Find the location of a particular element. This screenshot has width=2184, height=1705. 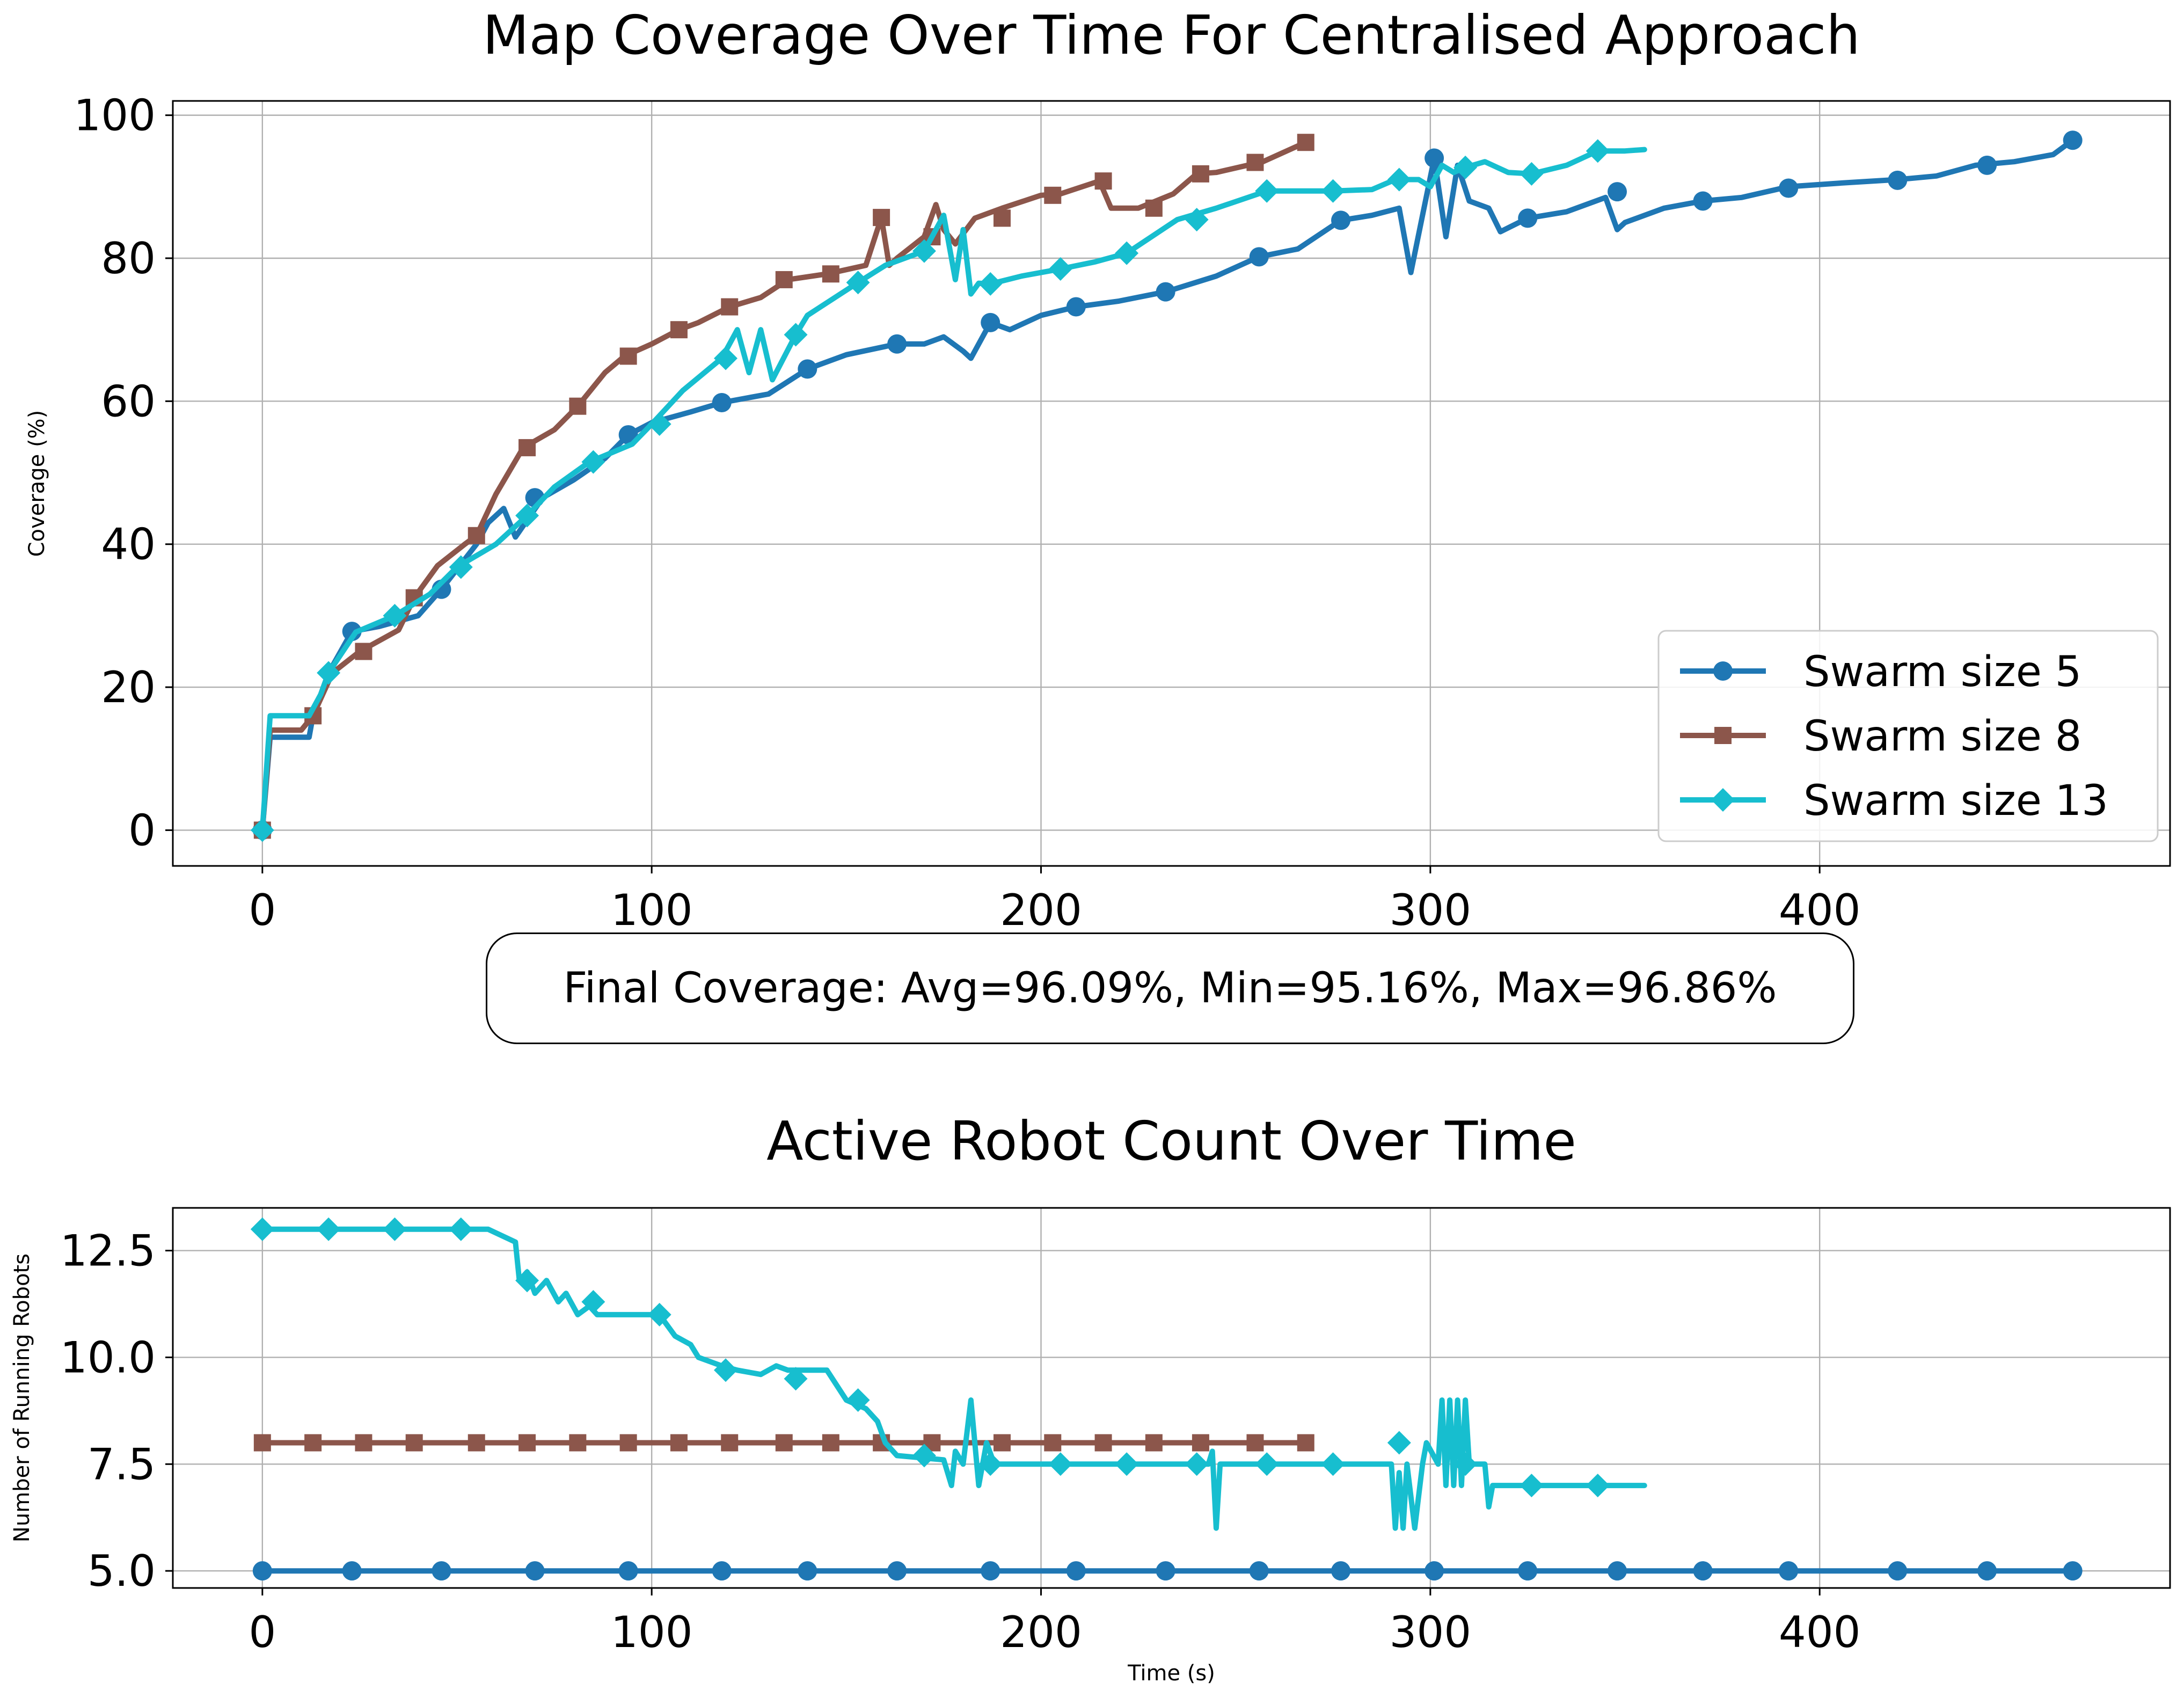

y-tick-label: 10.0 is located at coordinates (108, 1357).